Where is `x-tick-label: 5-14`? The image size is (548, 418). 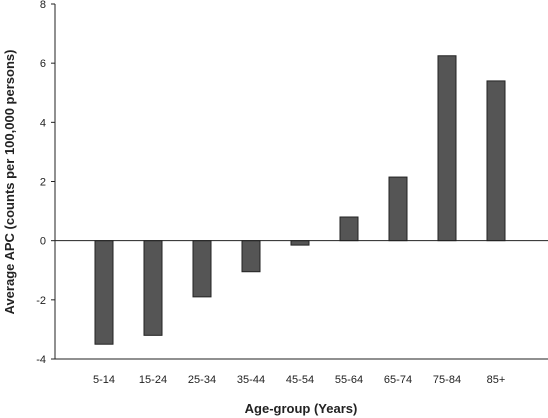 x-tick-label: 5-14 is located at coordinates (104, 380).